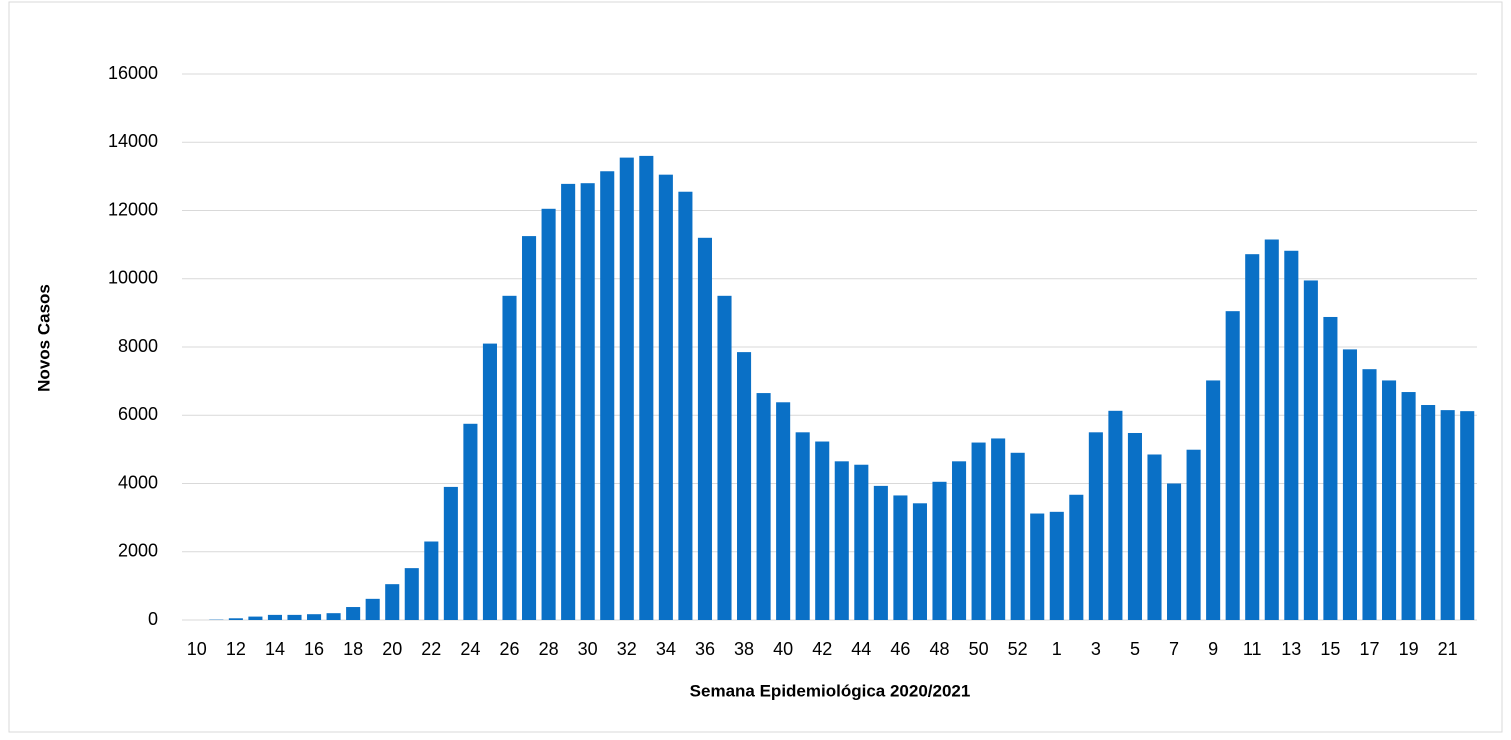 This screenshot has width=1511, height=740. Describe the element at coordinates (939, 649) in the screenshot. I see `x-tick-label: 48` at that location.